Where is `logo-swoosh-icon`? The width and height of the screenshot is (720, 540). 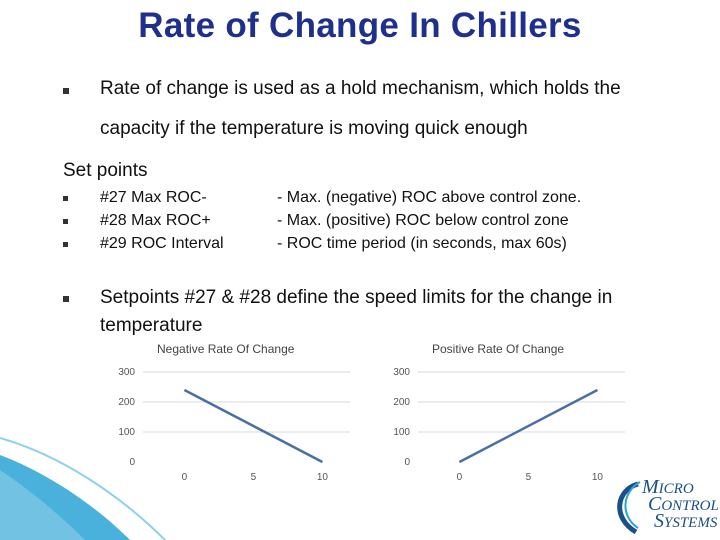 logo-swoosh-icon is located at coordinates (629, 508).